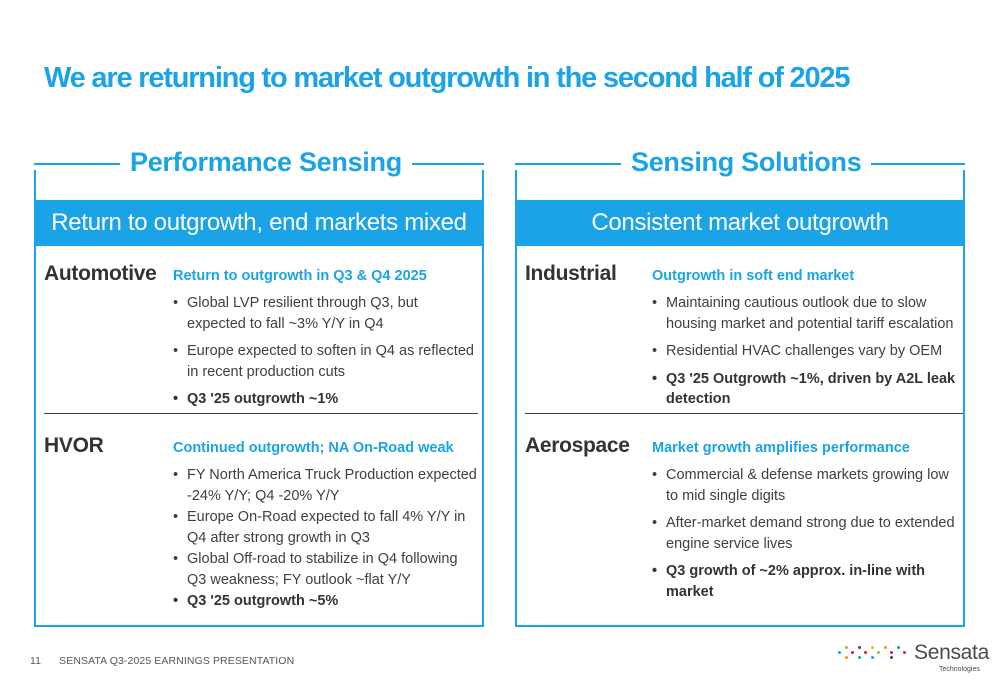 The height and width of the screenshot is (685, 1000). What do you see at coordinates (259, 223) in the screenshot?
I see `panel-banner: Return to outgrowth, end markets mixed` at bounding box center [259, 223].